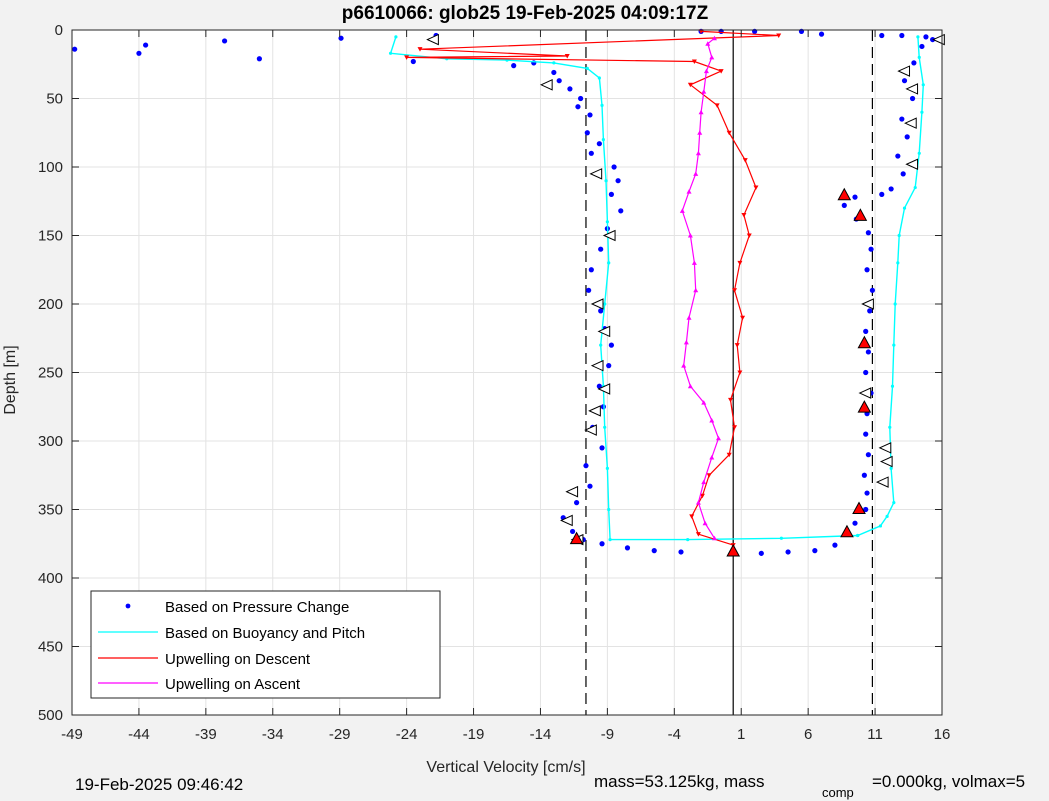 The image size is (1049, 801). Describe the element at coordinates (859, 507) in the screenshot. I see `red-triangle-marker` at that location.